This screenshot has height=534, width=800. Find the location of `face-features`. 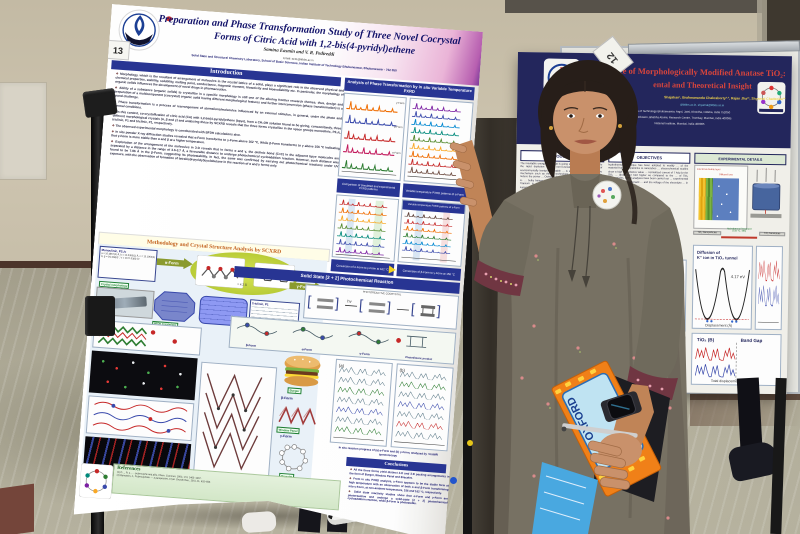

face-features is located at coordinates (585, 125).